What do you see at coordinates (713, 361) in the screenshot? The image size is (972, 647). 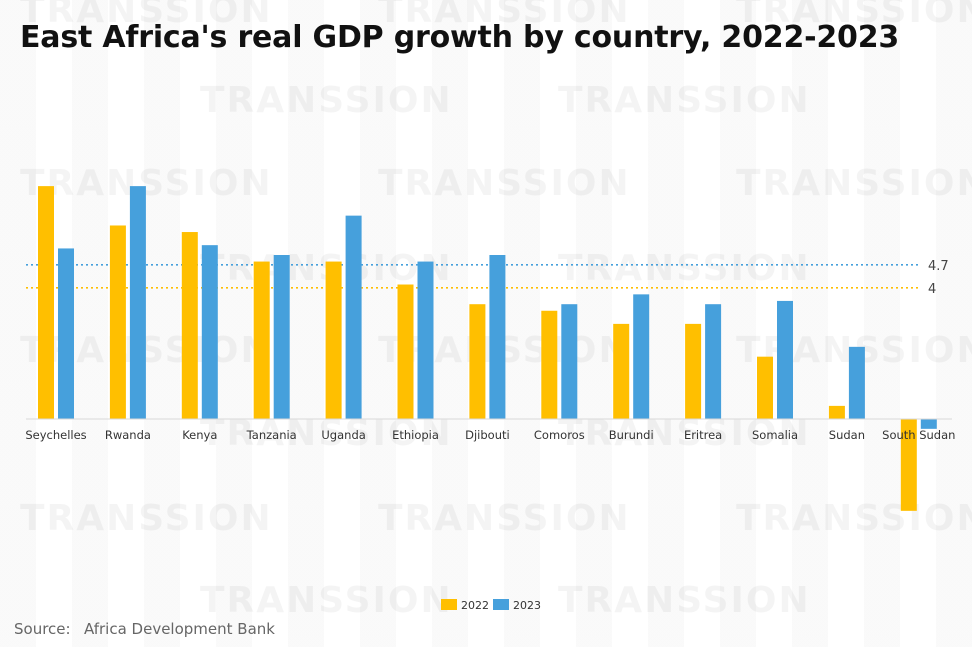 I see `bar-2023-eritrea` at bounding box center [713, 361].